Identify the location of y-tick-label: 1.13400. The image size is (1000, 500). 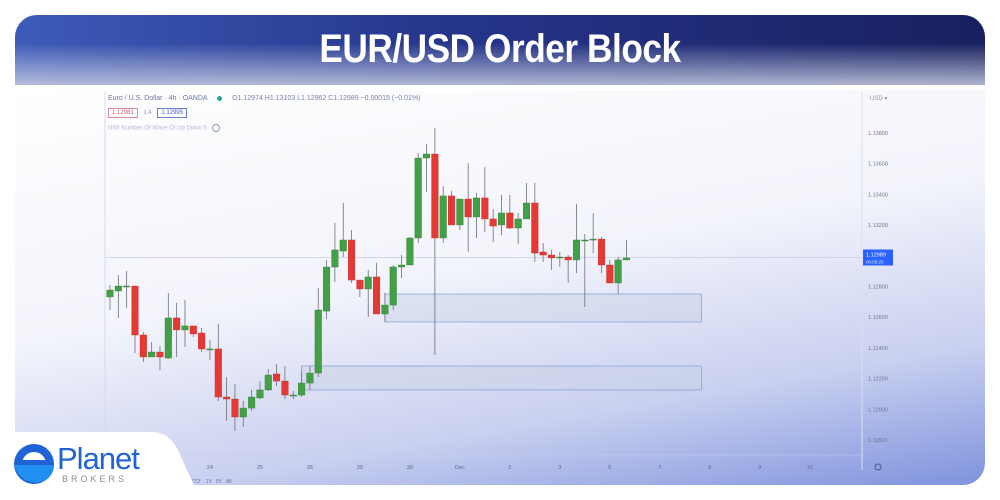
(878, 195).